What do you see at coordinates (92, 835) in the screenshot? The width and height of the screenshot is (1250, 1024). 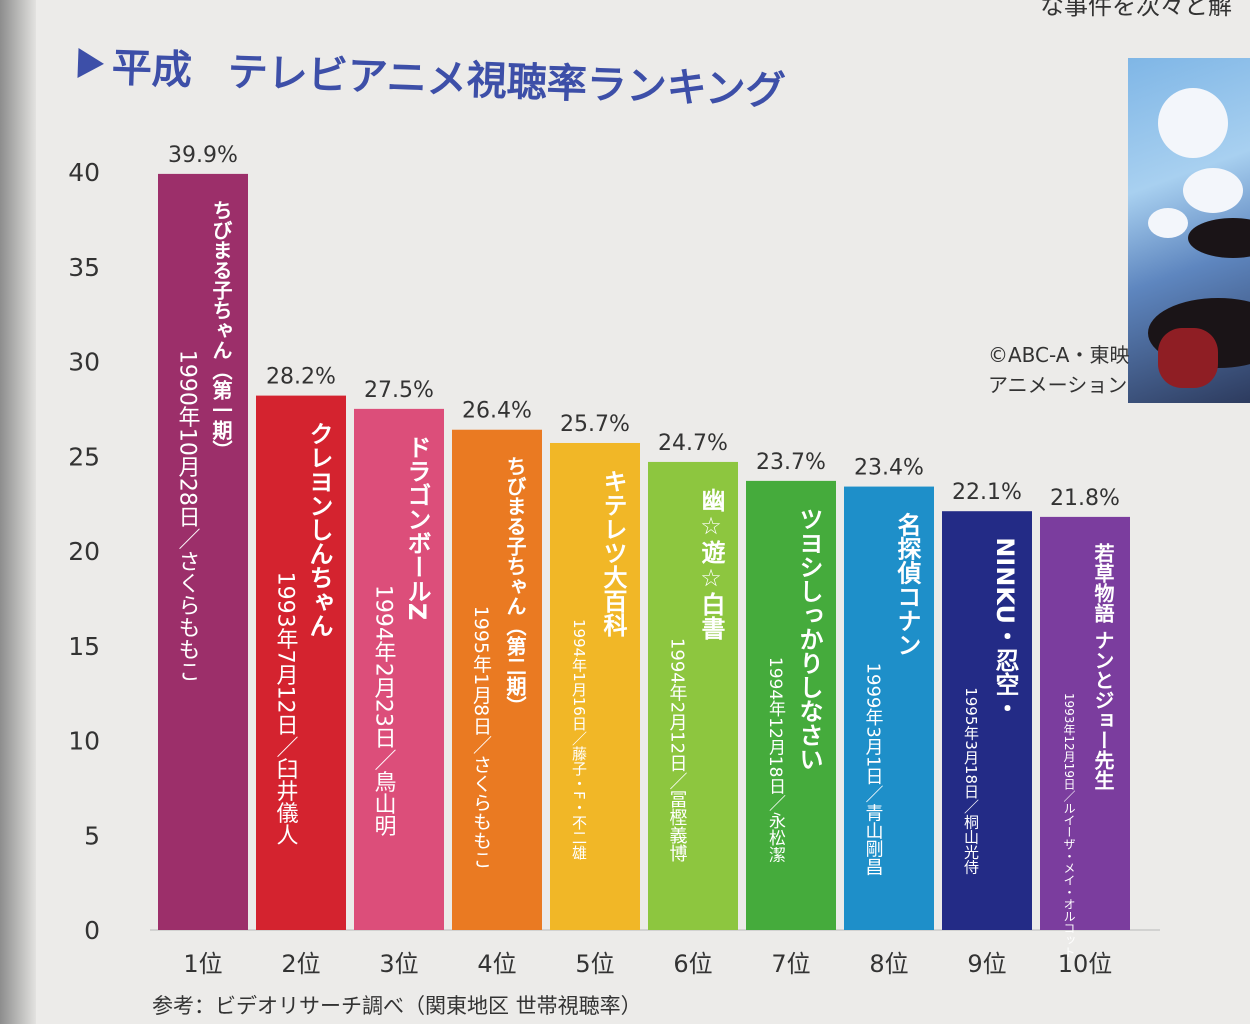 I see `y-tick-label: 5` at bounding box center [92, 835].